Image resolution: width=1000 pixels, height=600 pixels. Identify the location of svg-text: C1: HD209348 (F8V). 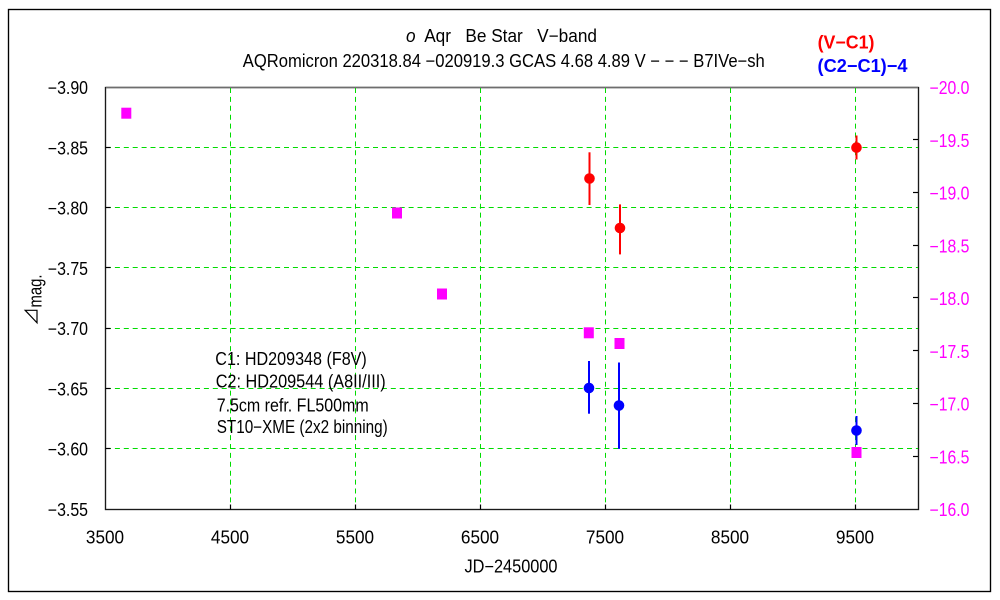
(290, 359).